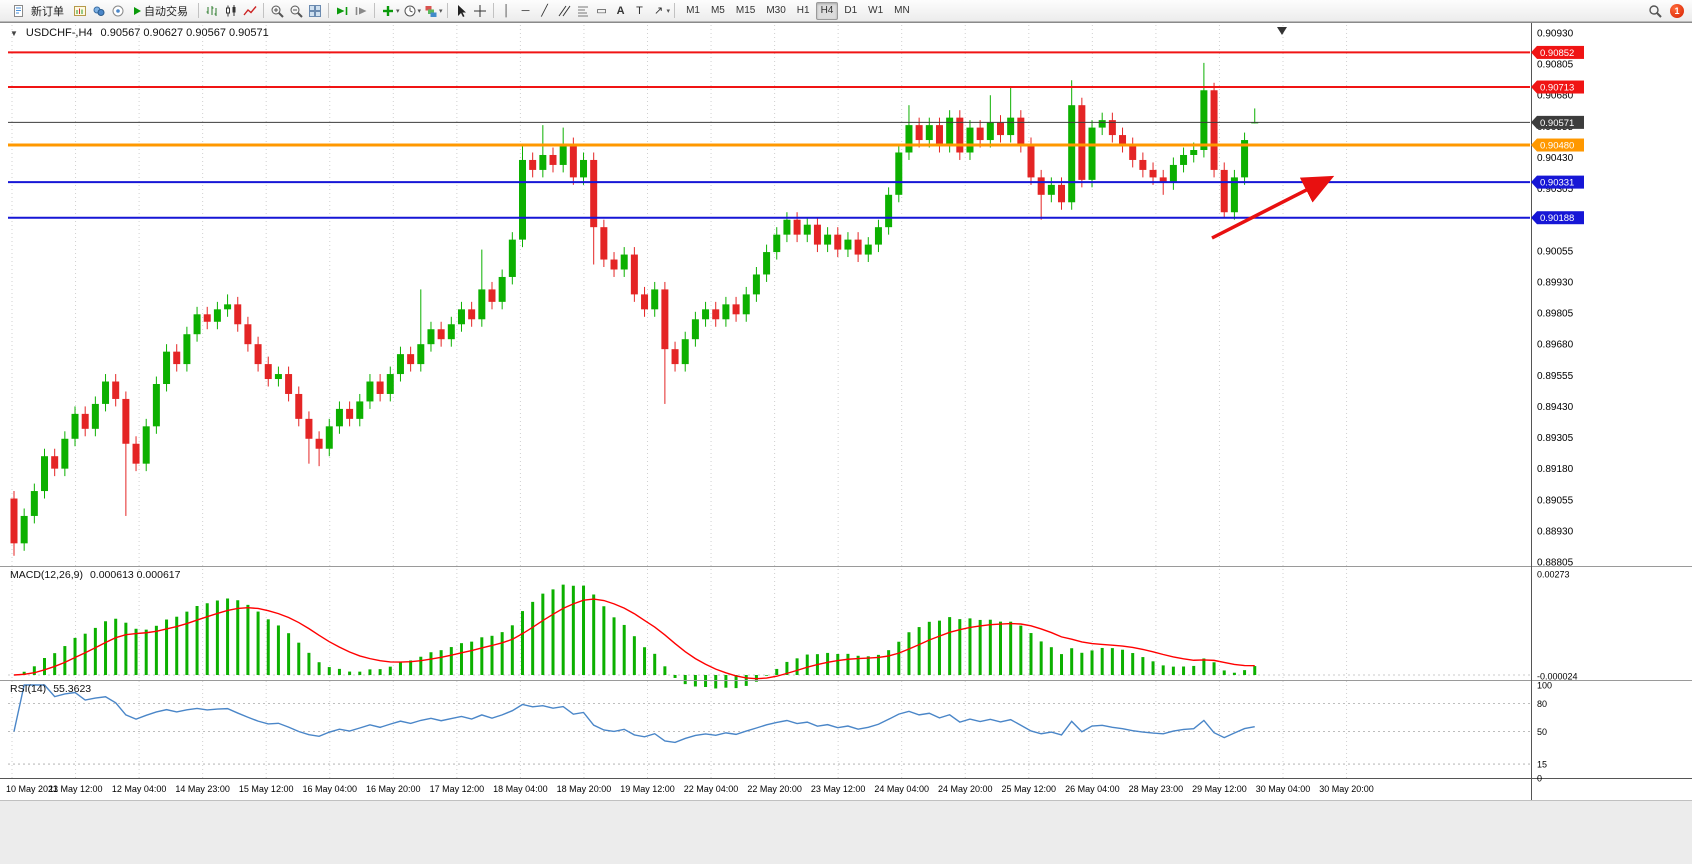 The width and height of the screenshot is (1692, 864). Describe the element at coordinates (1539, 779) in the screenshot. I see `svg-text: 0` at that location.